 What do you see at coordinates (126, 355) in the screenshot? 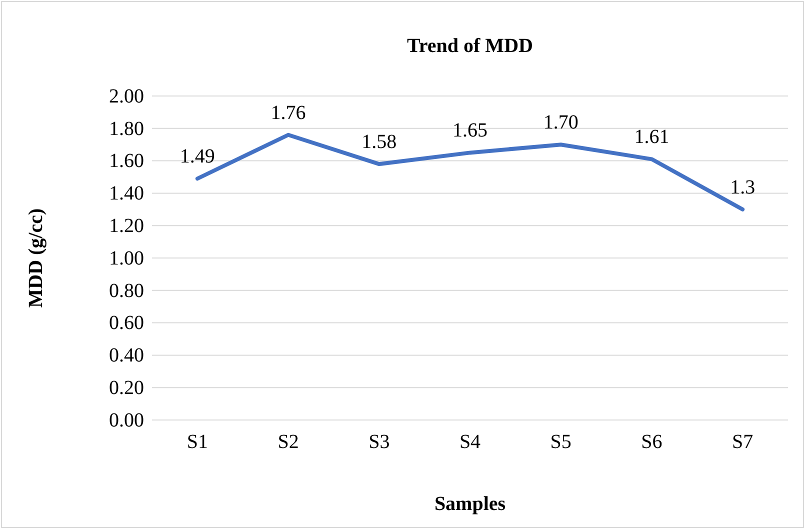
I see `y-tick-label: 0.40` at bounding box center [126, 355].